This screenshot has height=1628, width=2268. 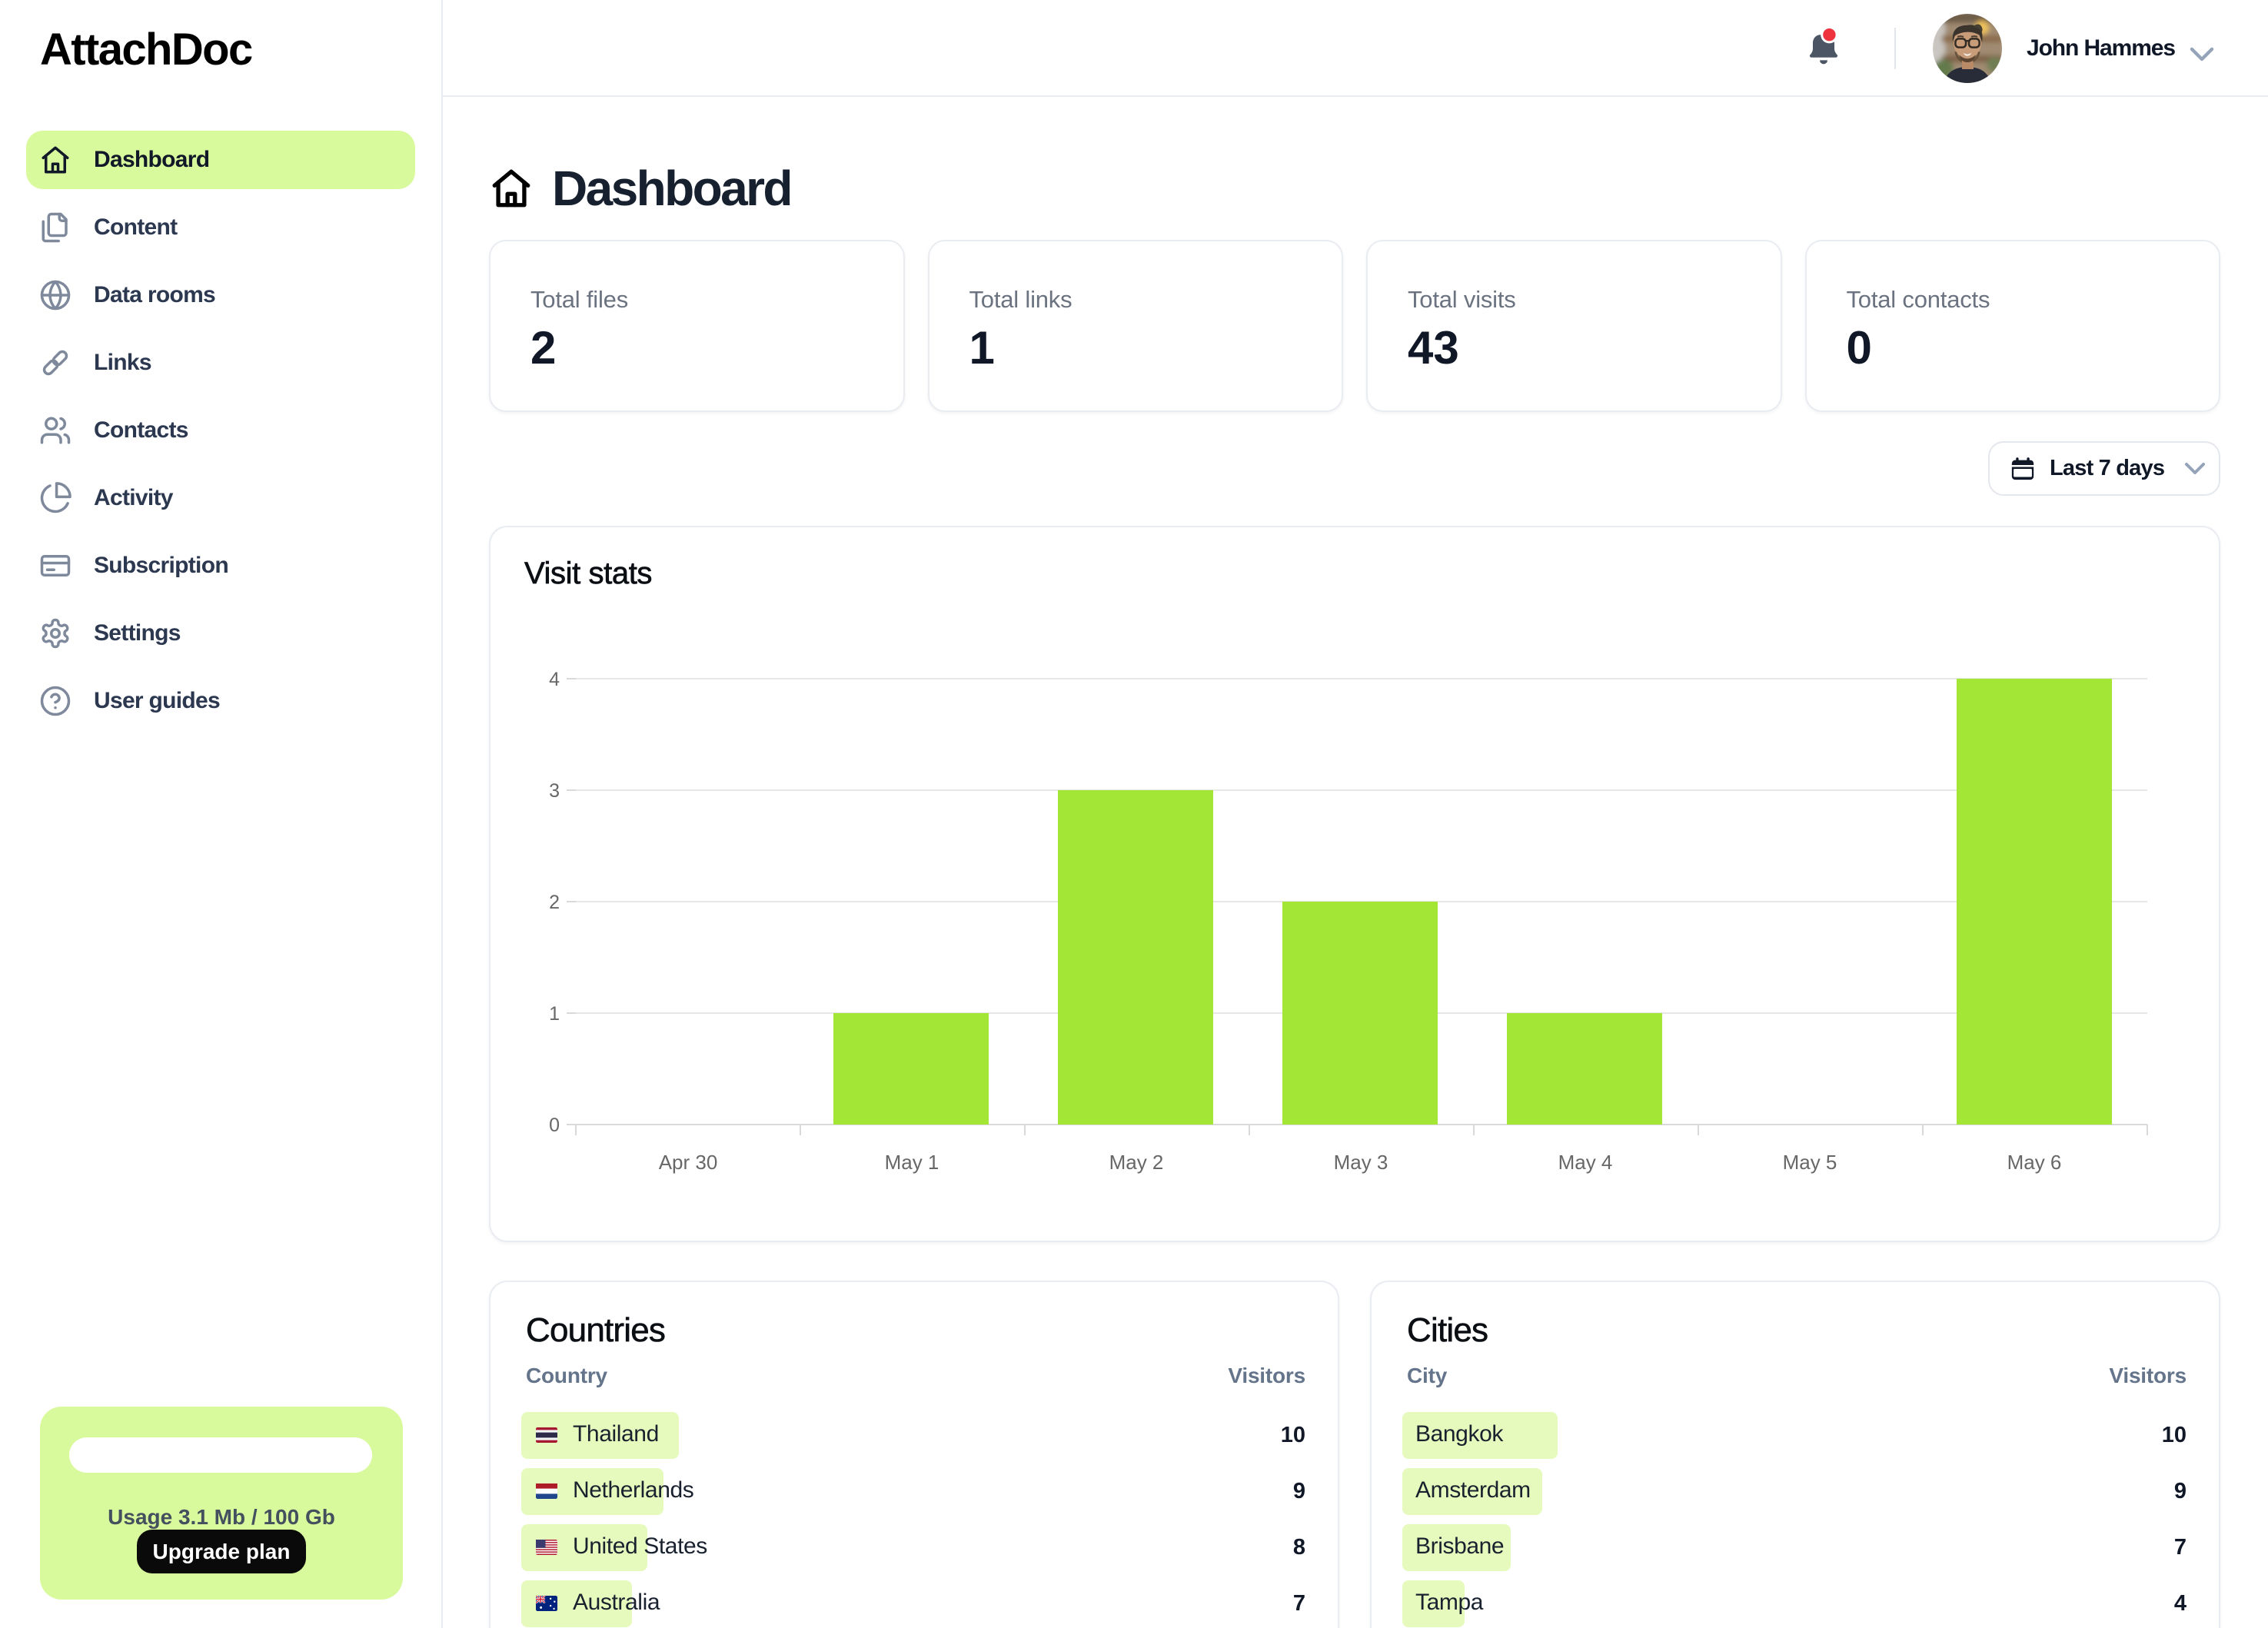 What do you see at coordinates (1810, 1162) in the screenshot?
I see `svg-text: May 5` at bounding box center [1810, 1162].